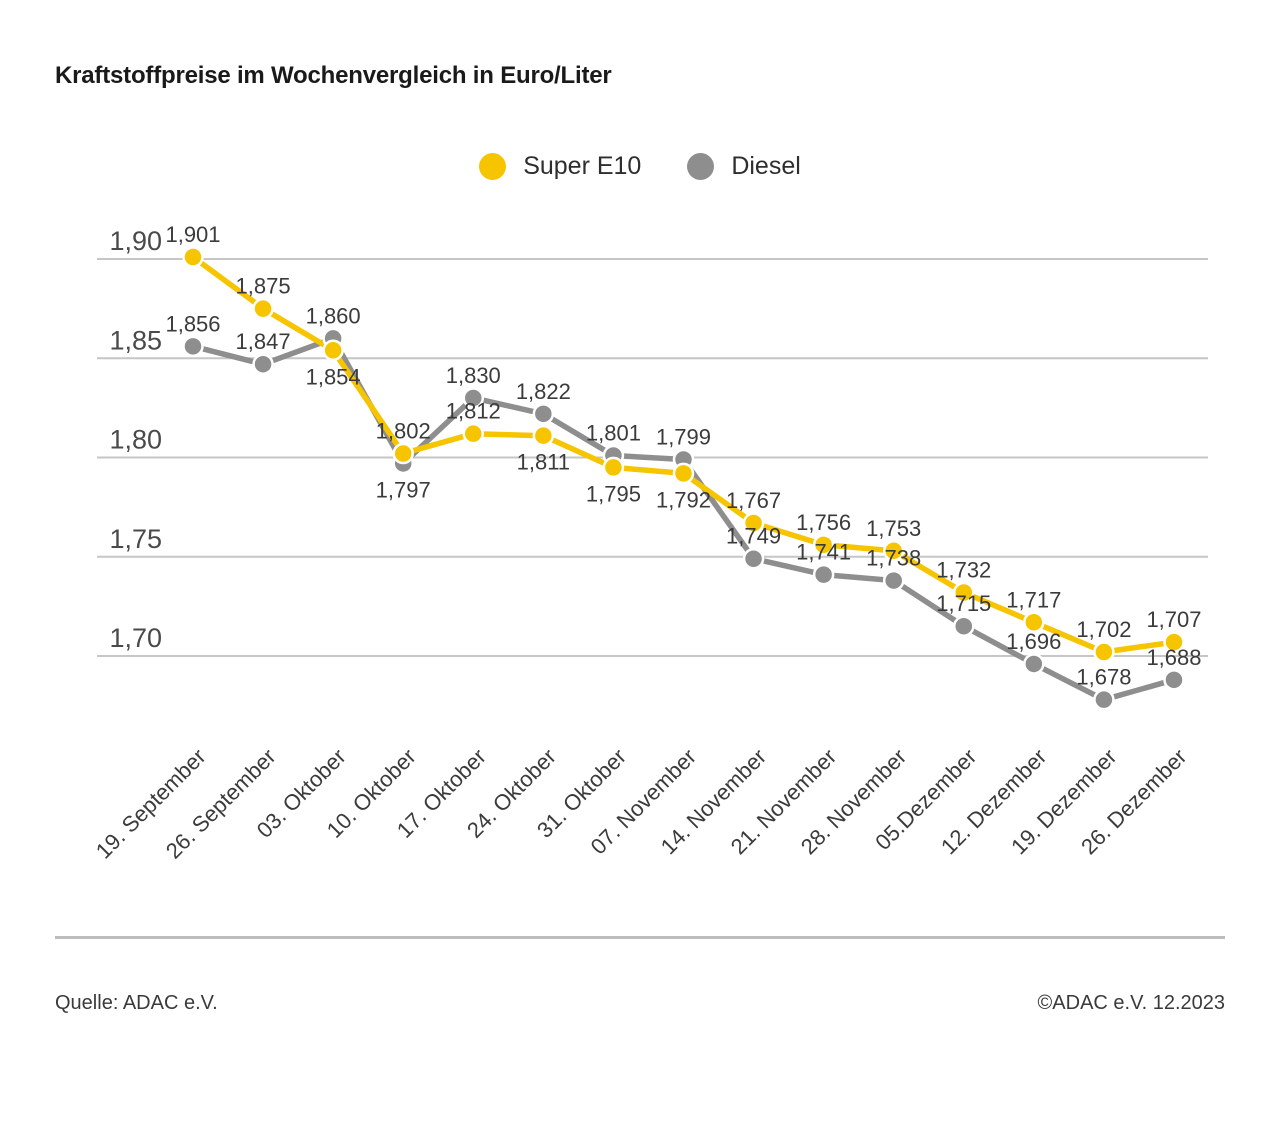  What do you see at coordinates (135, 241) in the screenshot?
I see `y-tick-label: 1,90` at bounding box center [135, 241].